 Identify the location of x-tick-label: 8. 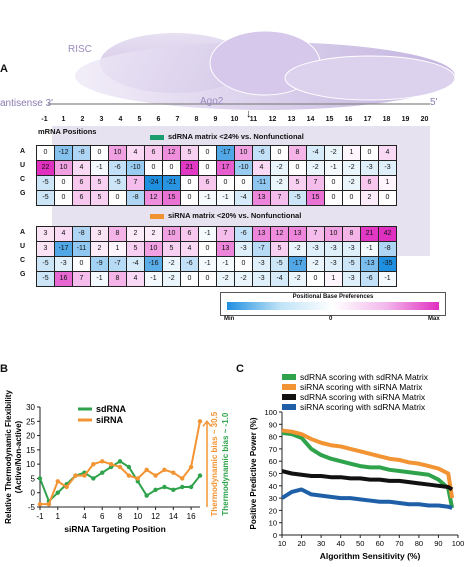
(120, 516).